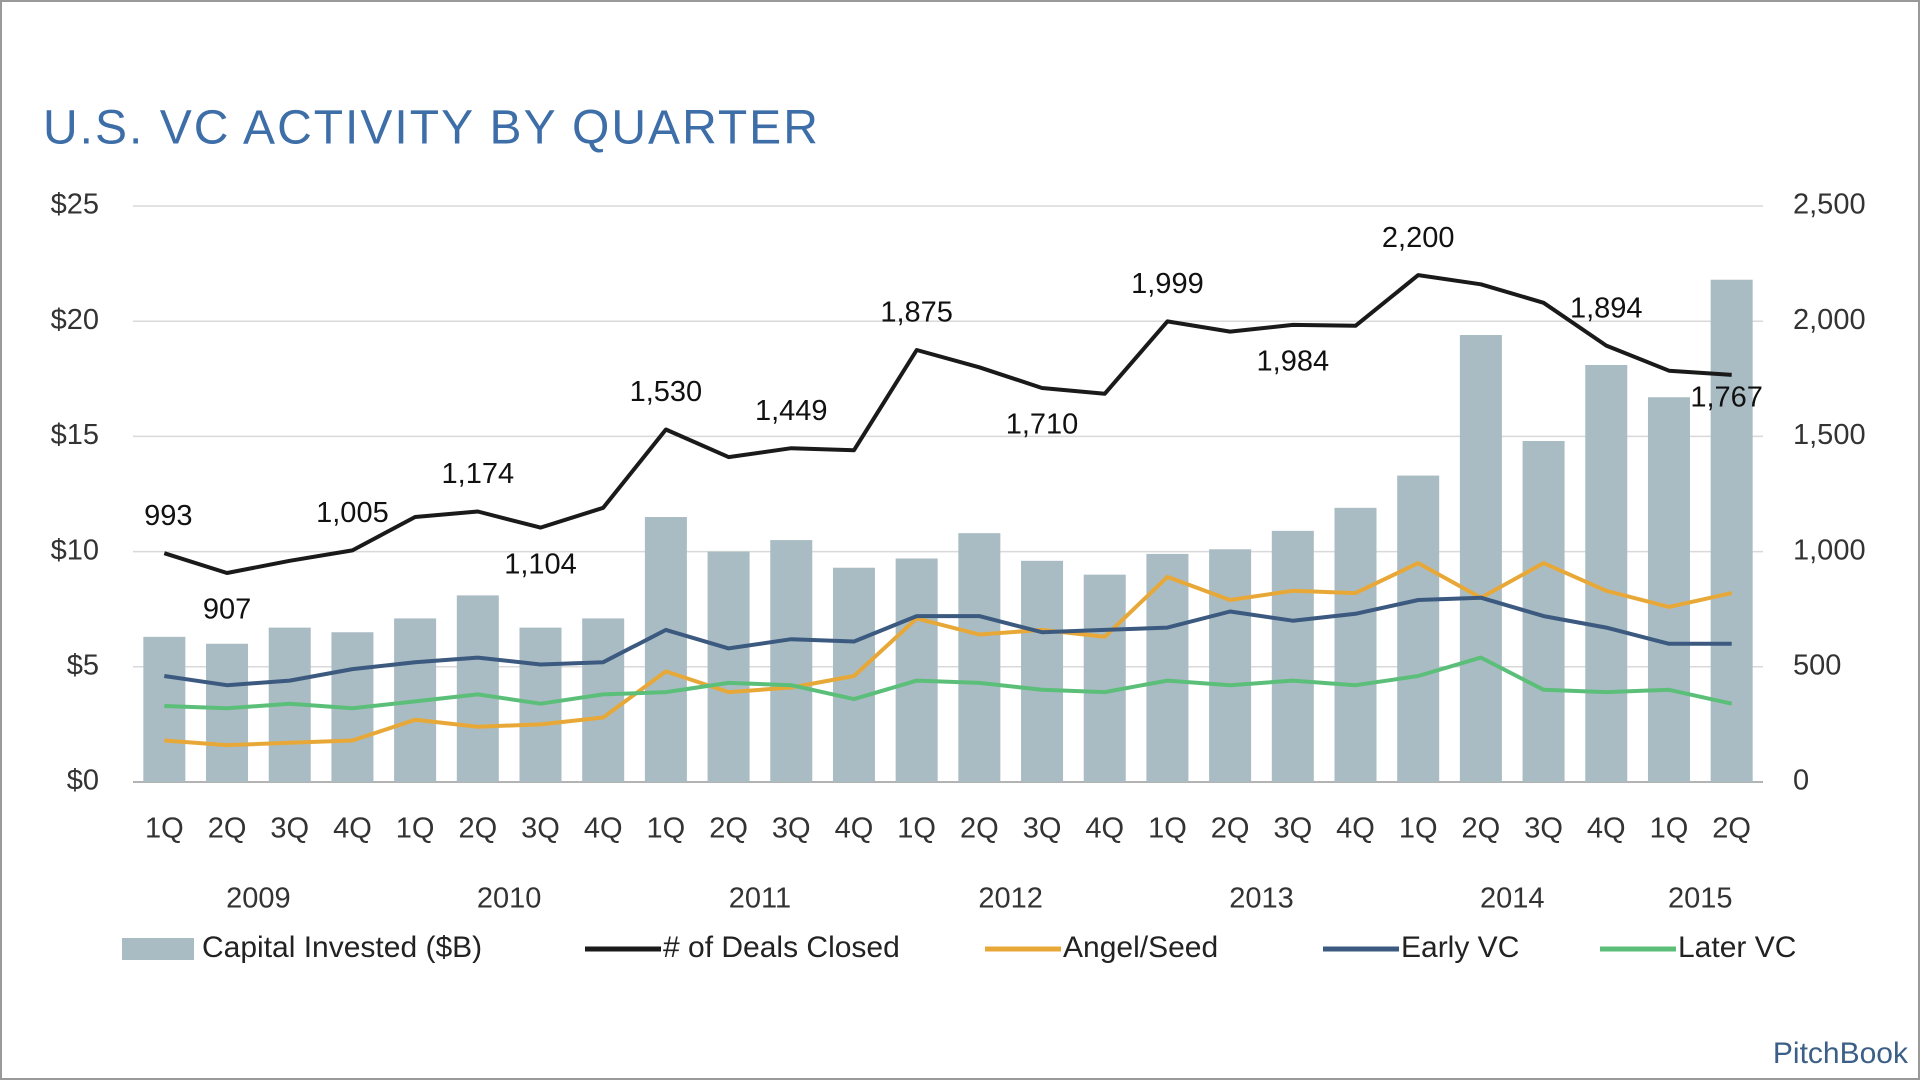 This screenshot has height=1080, width=1920. Describe the element at coordinates (1140, 947) in the screenshot. I see `legend-label: Angel/Seed` at that location.